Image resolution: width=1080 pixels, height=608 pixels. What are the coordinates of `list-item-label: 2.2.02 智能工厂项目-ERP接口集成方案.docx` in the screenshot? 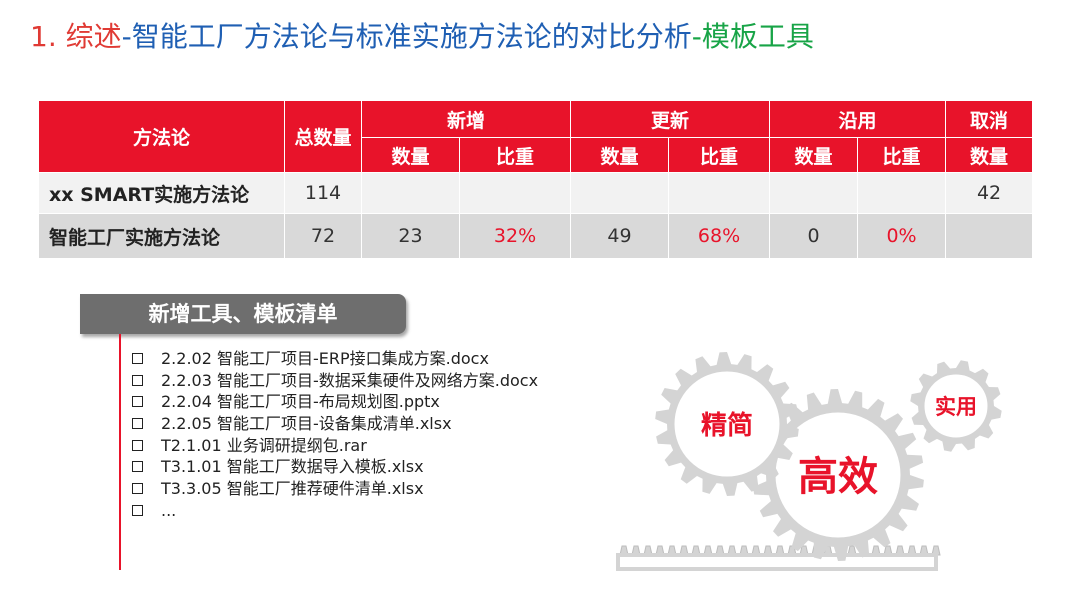 It's located at (325, 358).